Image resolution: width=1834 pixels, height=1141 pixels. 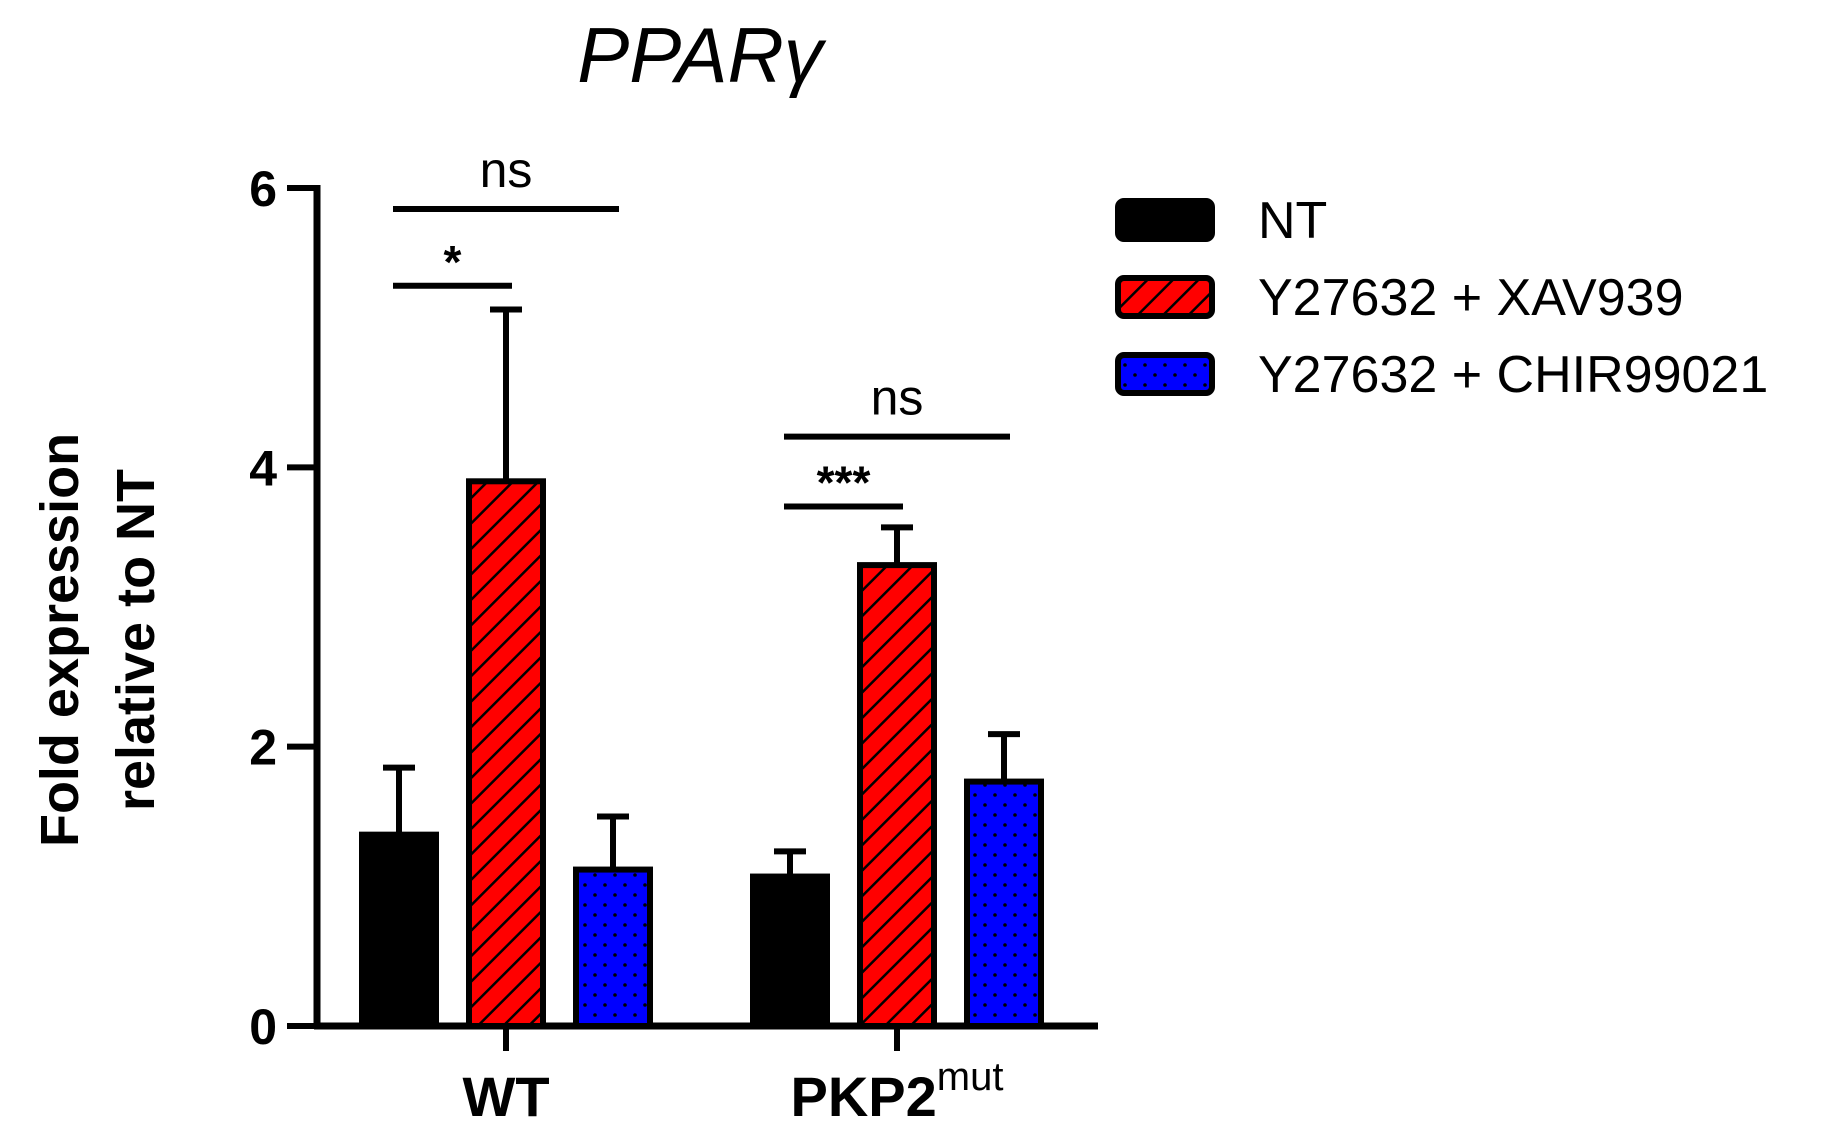 What do you see at coordinates (844, 482) in the screenshot?
I see `significance-label: ***` at bounding box center [844, 482].